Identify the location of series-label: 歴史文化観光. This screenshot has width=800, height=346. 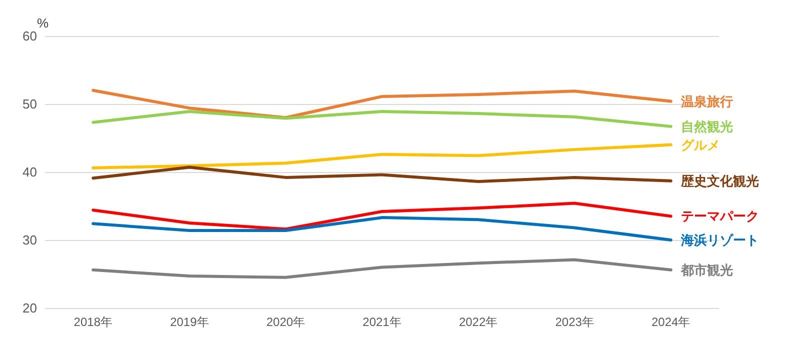
(719, 180).